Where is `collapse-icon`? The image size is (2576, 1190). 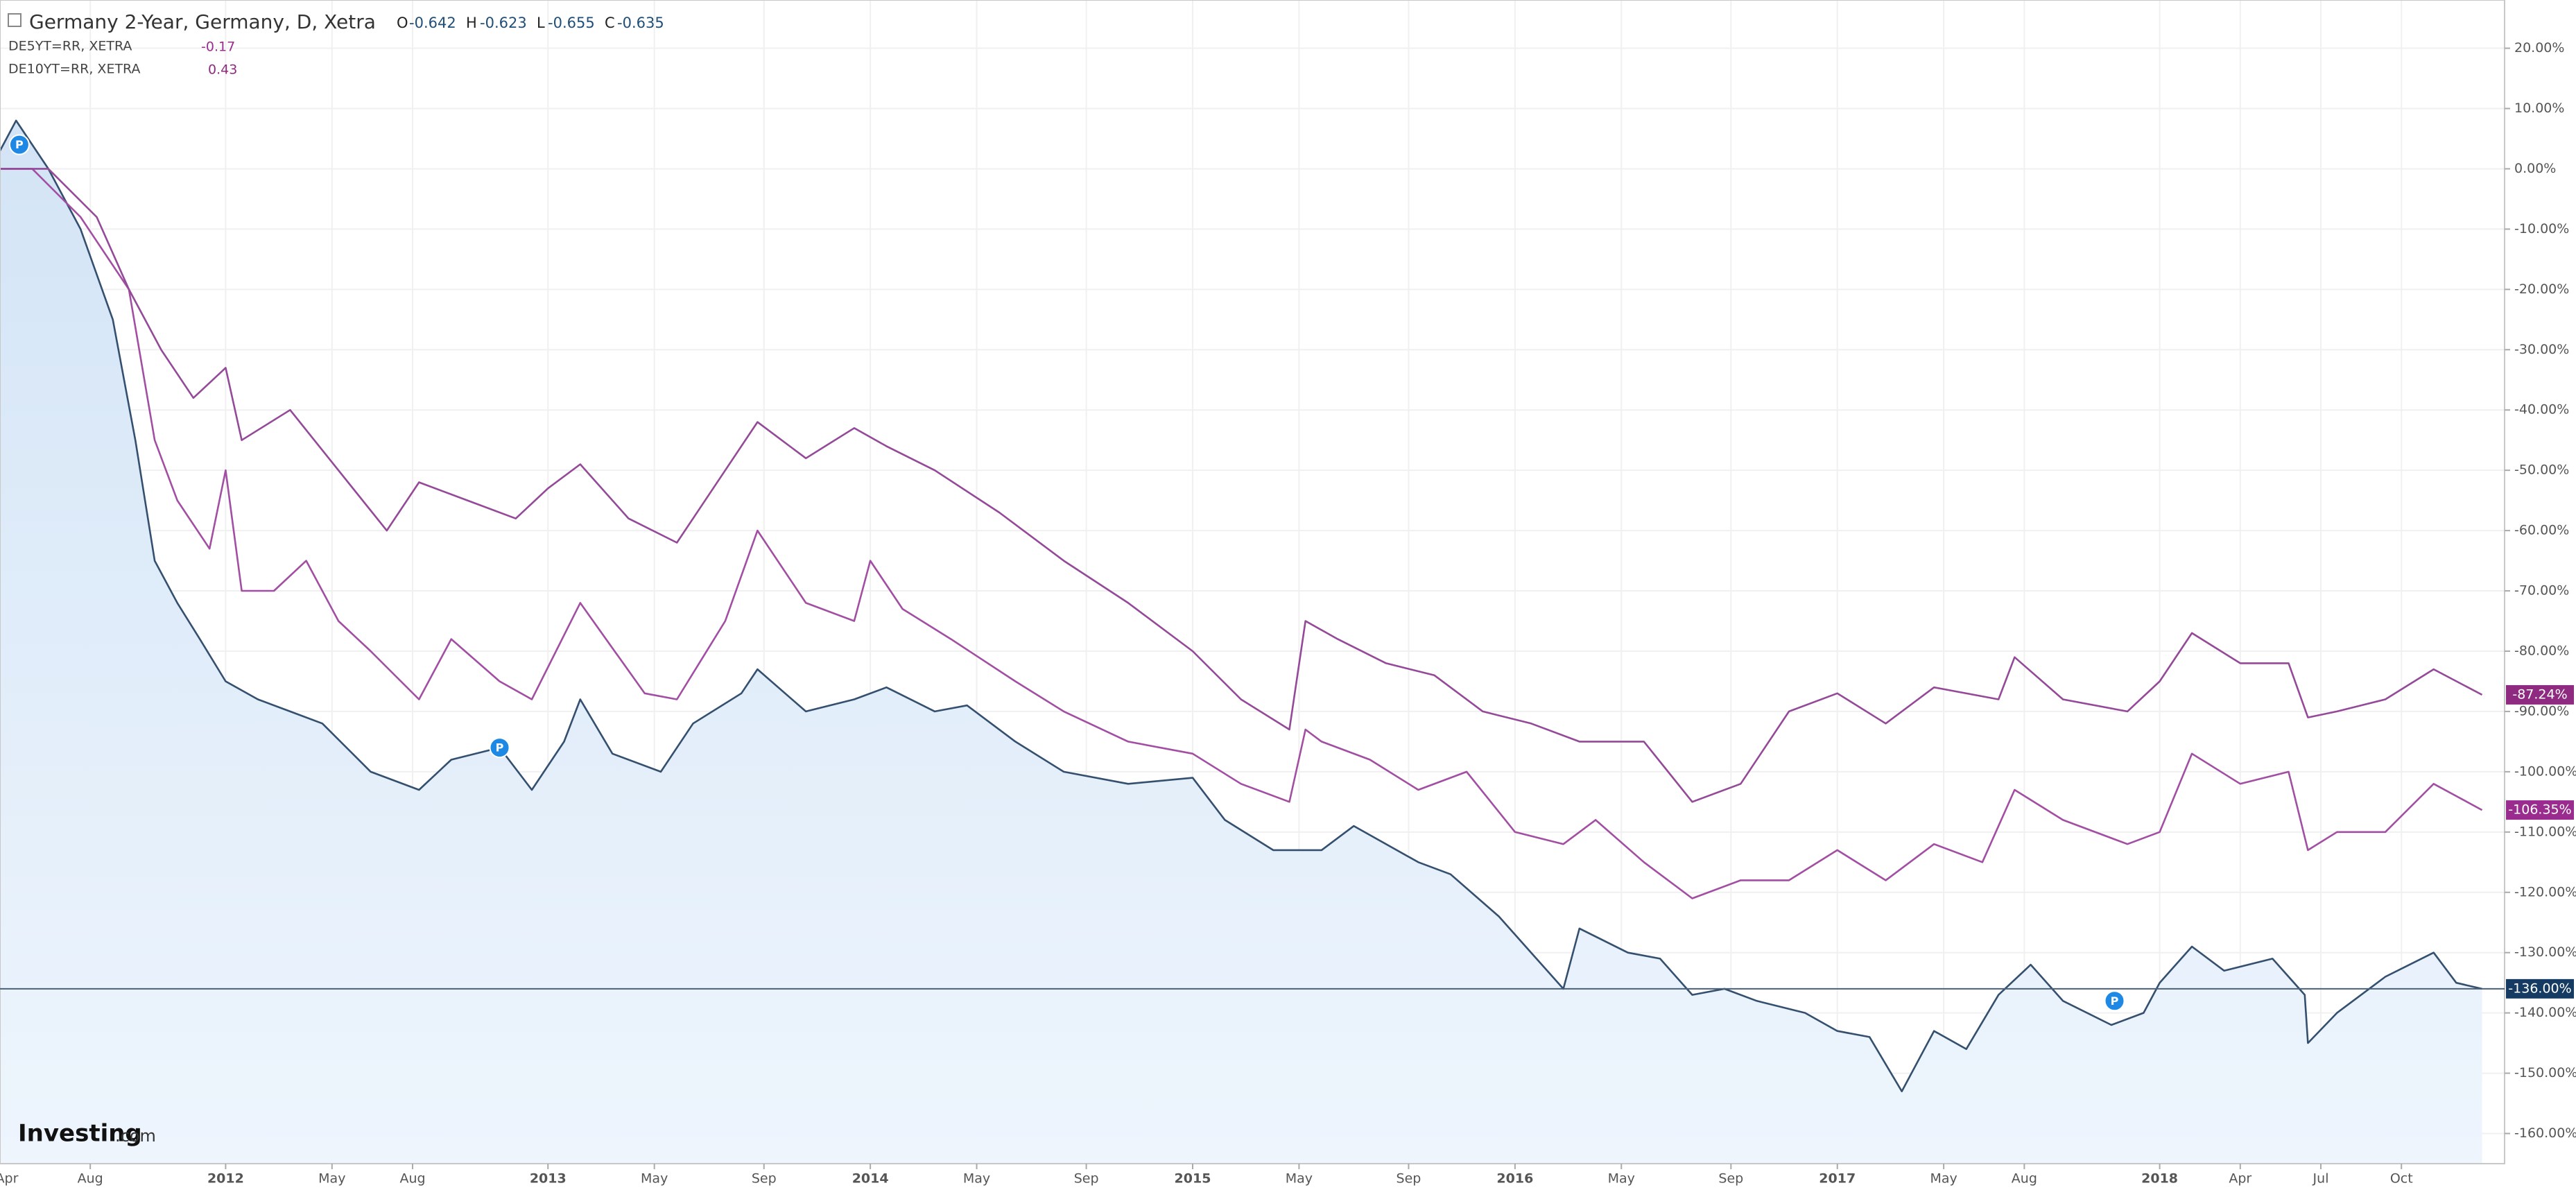 collapse-icon is located at coordinates (14, 20).